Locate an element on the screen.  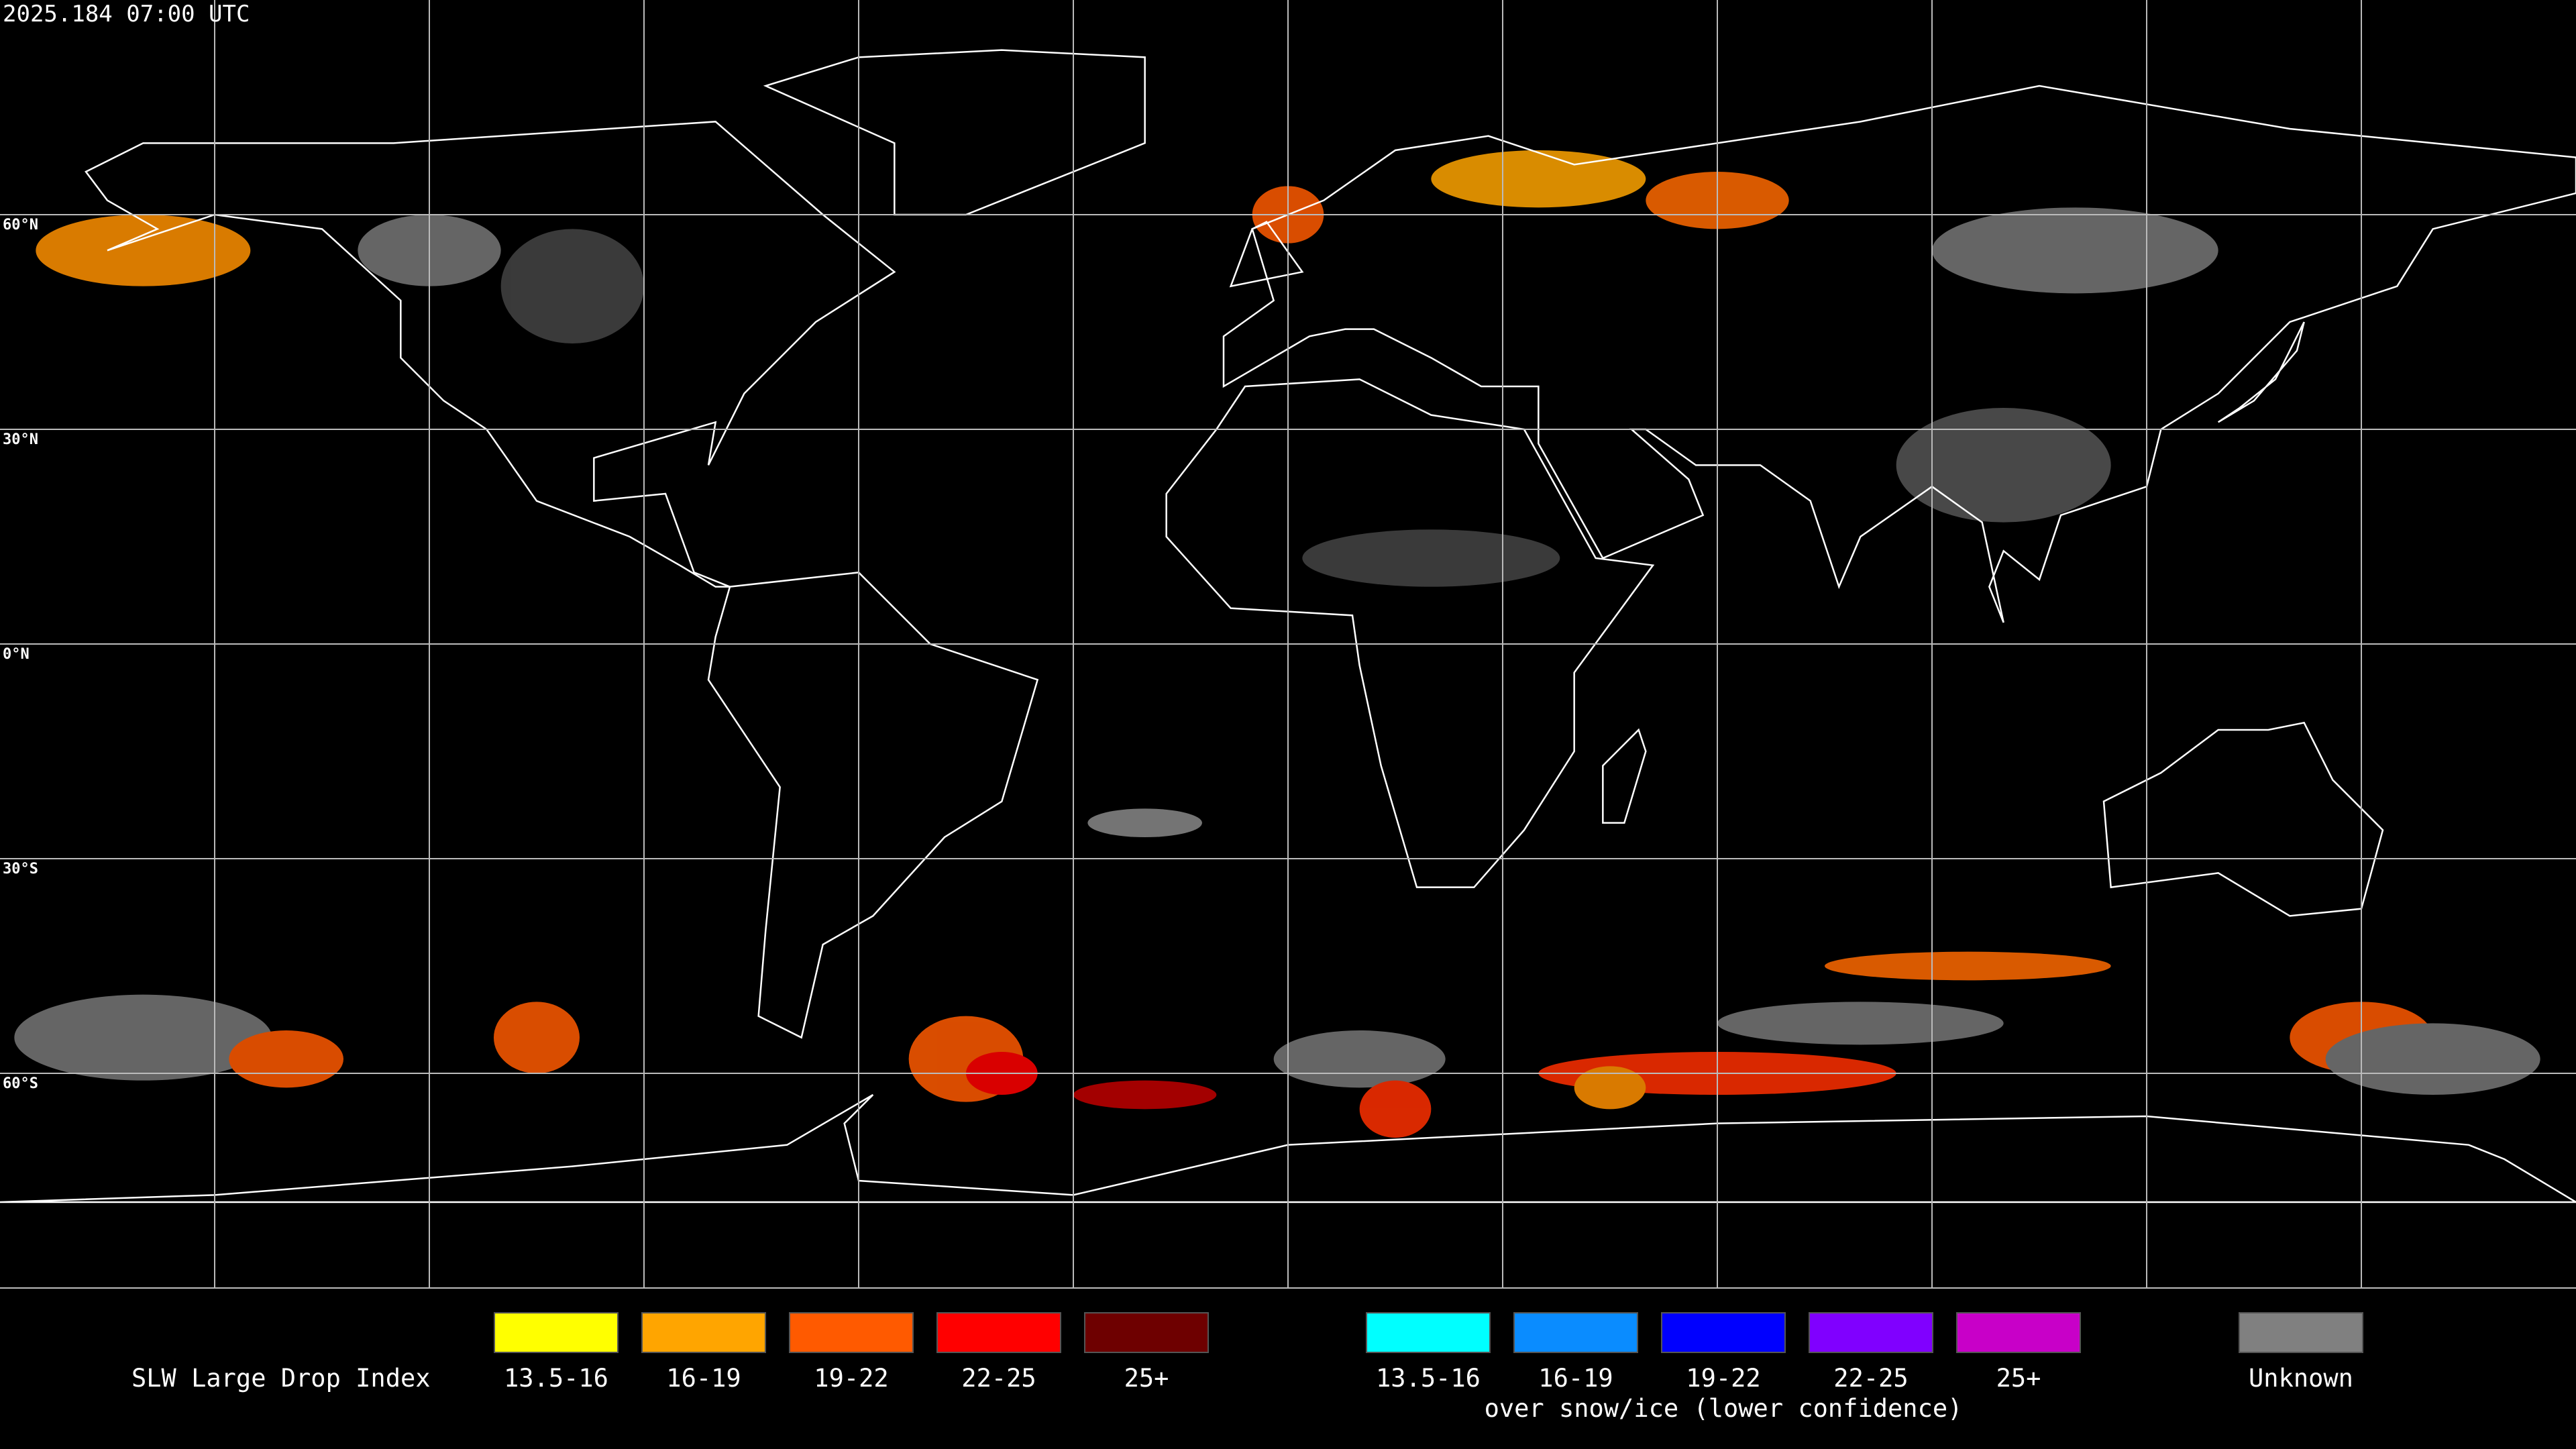
latitude-label: 60°S is located at coordinates (20, 1083).